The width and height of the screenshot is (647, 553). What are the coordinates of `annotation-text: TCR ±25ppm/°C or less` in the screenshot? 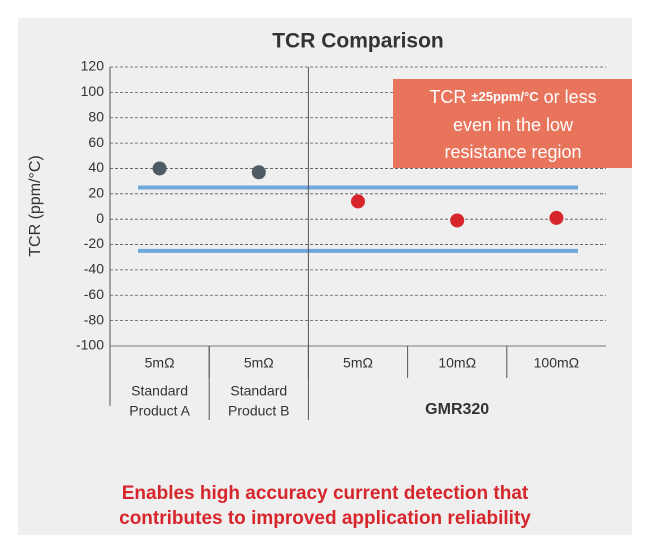 It's located at (512, 97).